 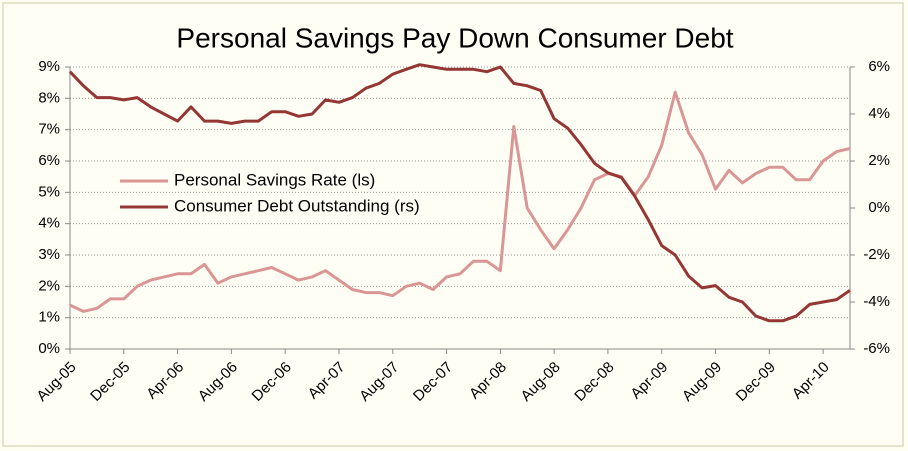 I want to click on y-tick-label: 5%, so click(x=49, y=191).